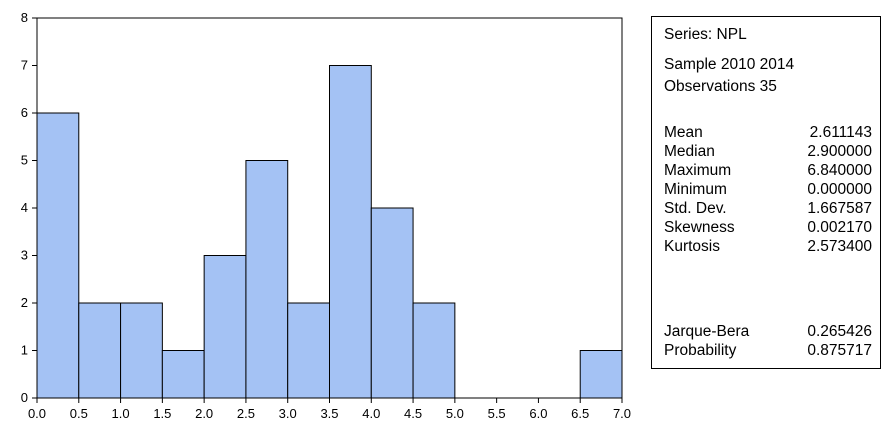 Image resolution: width=887 pixels, height=430 pixels. What do you see at coordinates (768, 151) in the screenshot?
I see `stat-row: Median 2.900000` at bounding box center [768, 151].